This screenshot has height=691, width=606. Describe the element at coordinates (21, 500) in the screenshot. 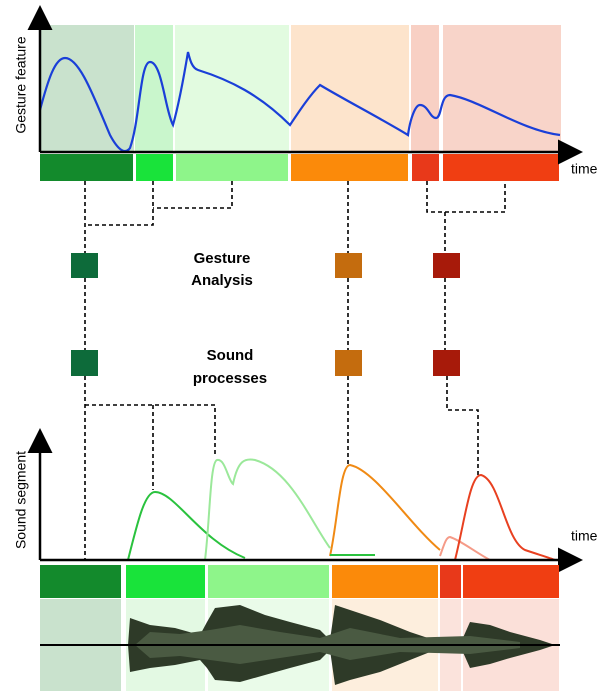

I see `y-axis-label: Sound segment` at that location.